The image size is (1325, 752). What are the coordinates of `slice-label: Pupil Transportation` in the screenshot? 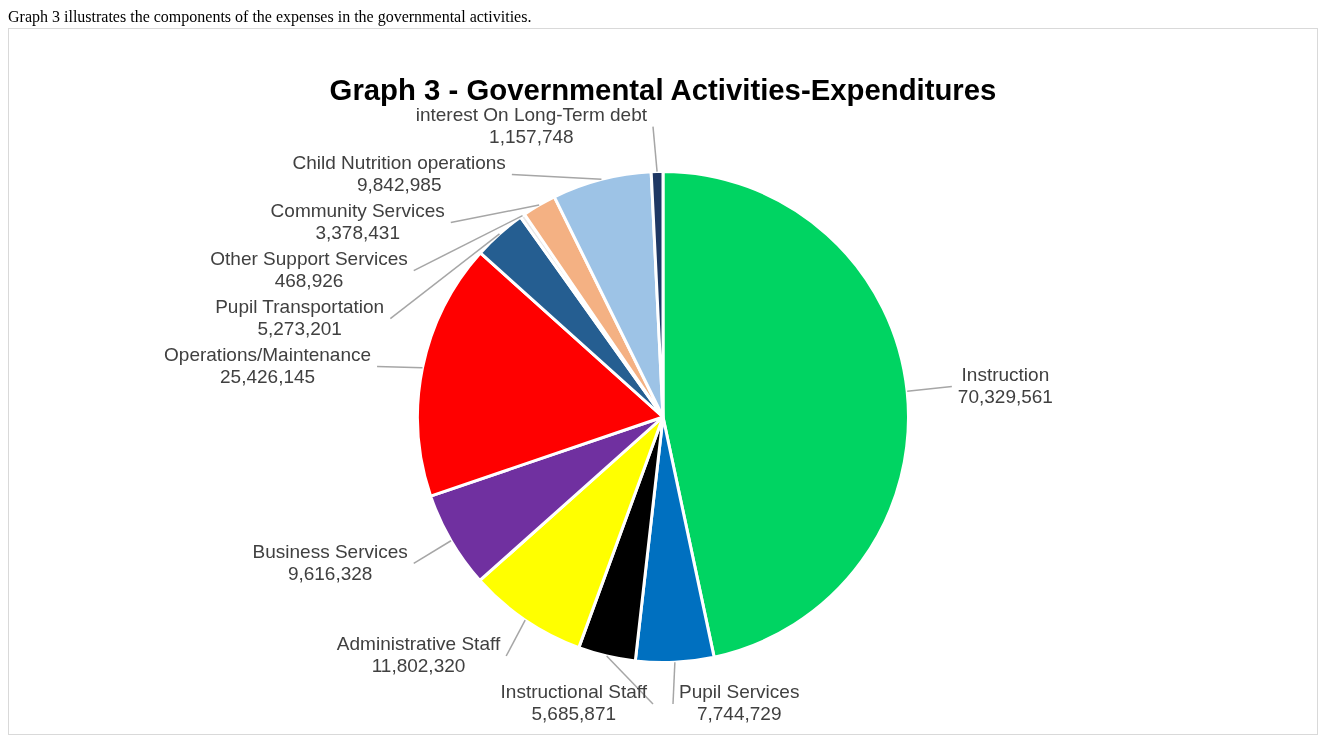 It's located at (300, 306).